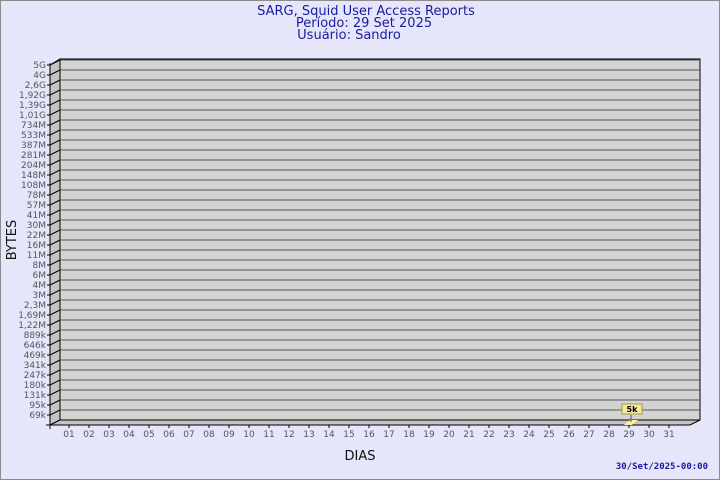 The height and width of the screenshot is (480, 720). Describe the element at coordinates (36, 216) in the screenshot. I see `y-tick-label: 41M` at that location.